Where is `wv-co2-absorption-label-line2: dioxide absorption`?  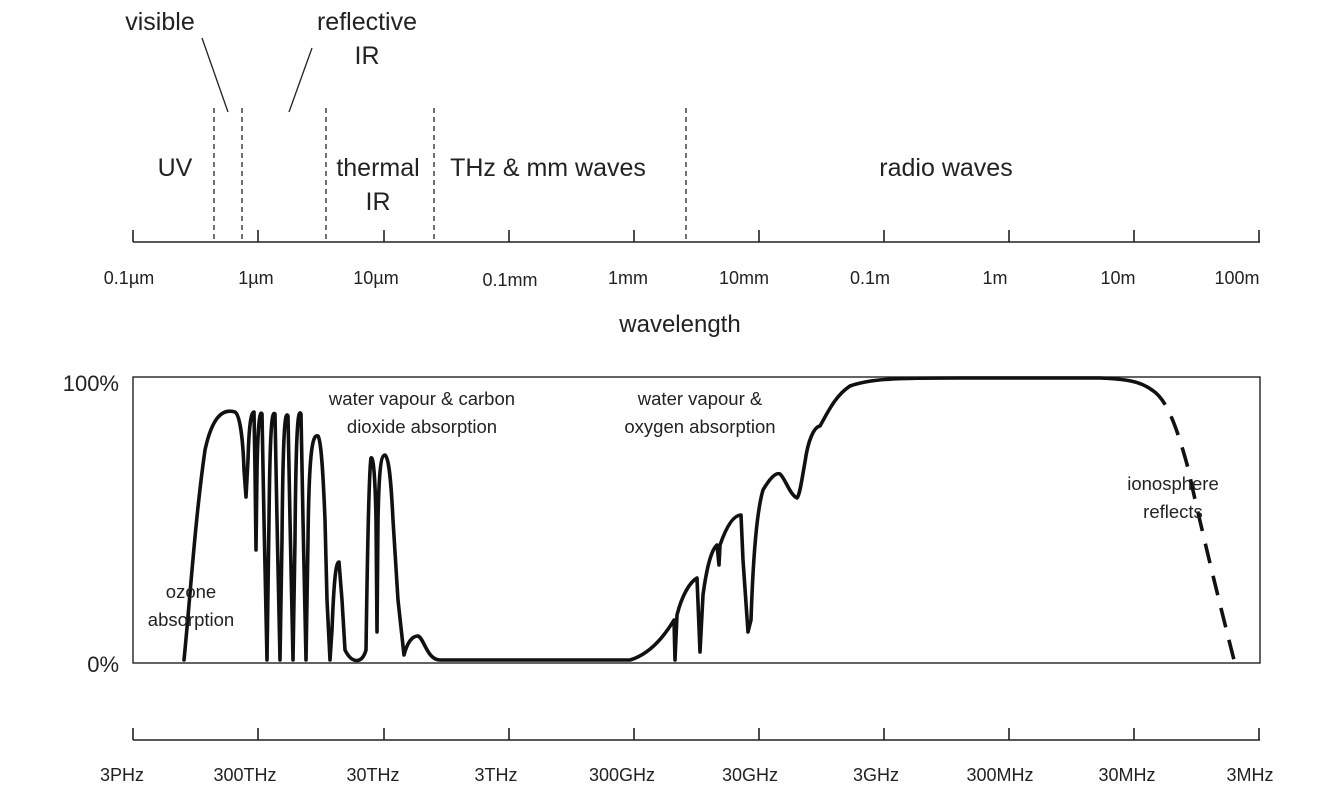
wv-co2-absorption-label-line2: dioxide absorption is located at coordinates (422, 426).